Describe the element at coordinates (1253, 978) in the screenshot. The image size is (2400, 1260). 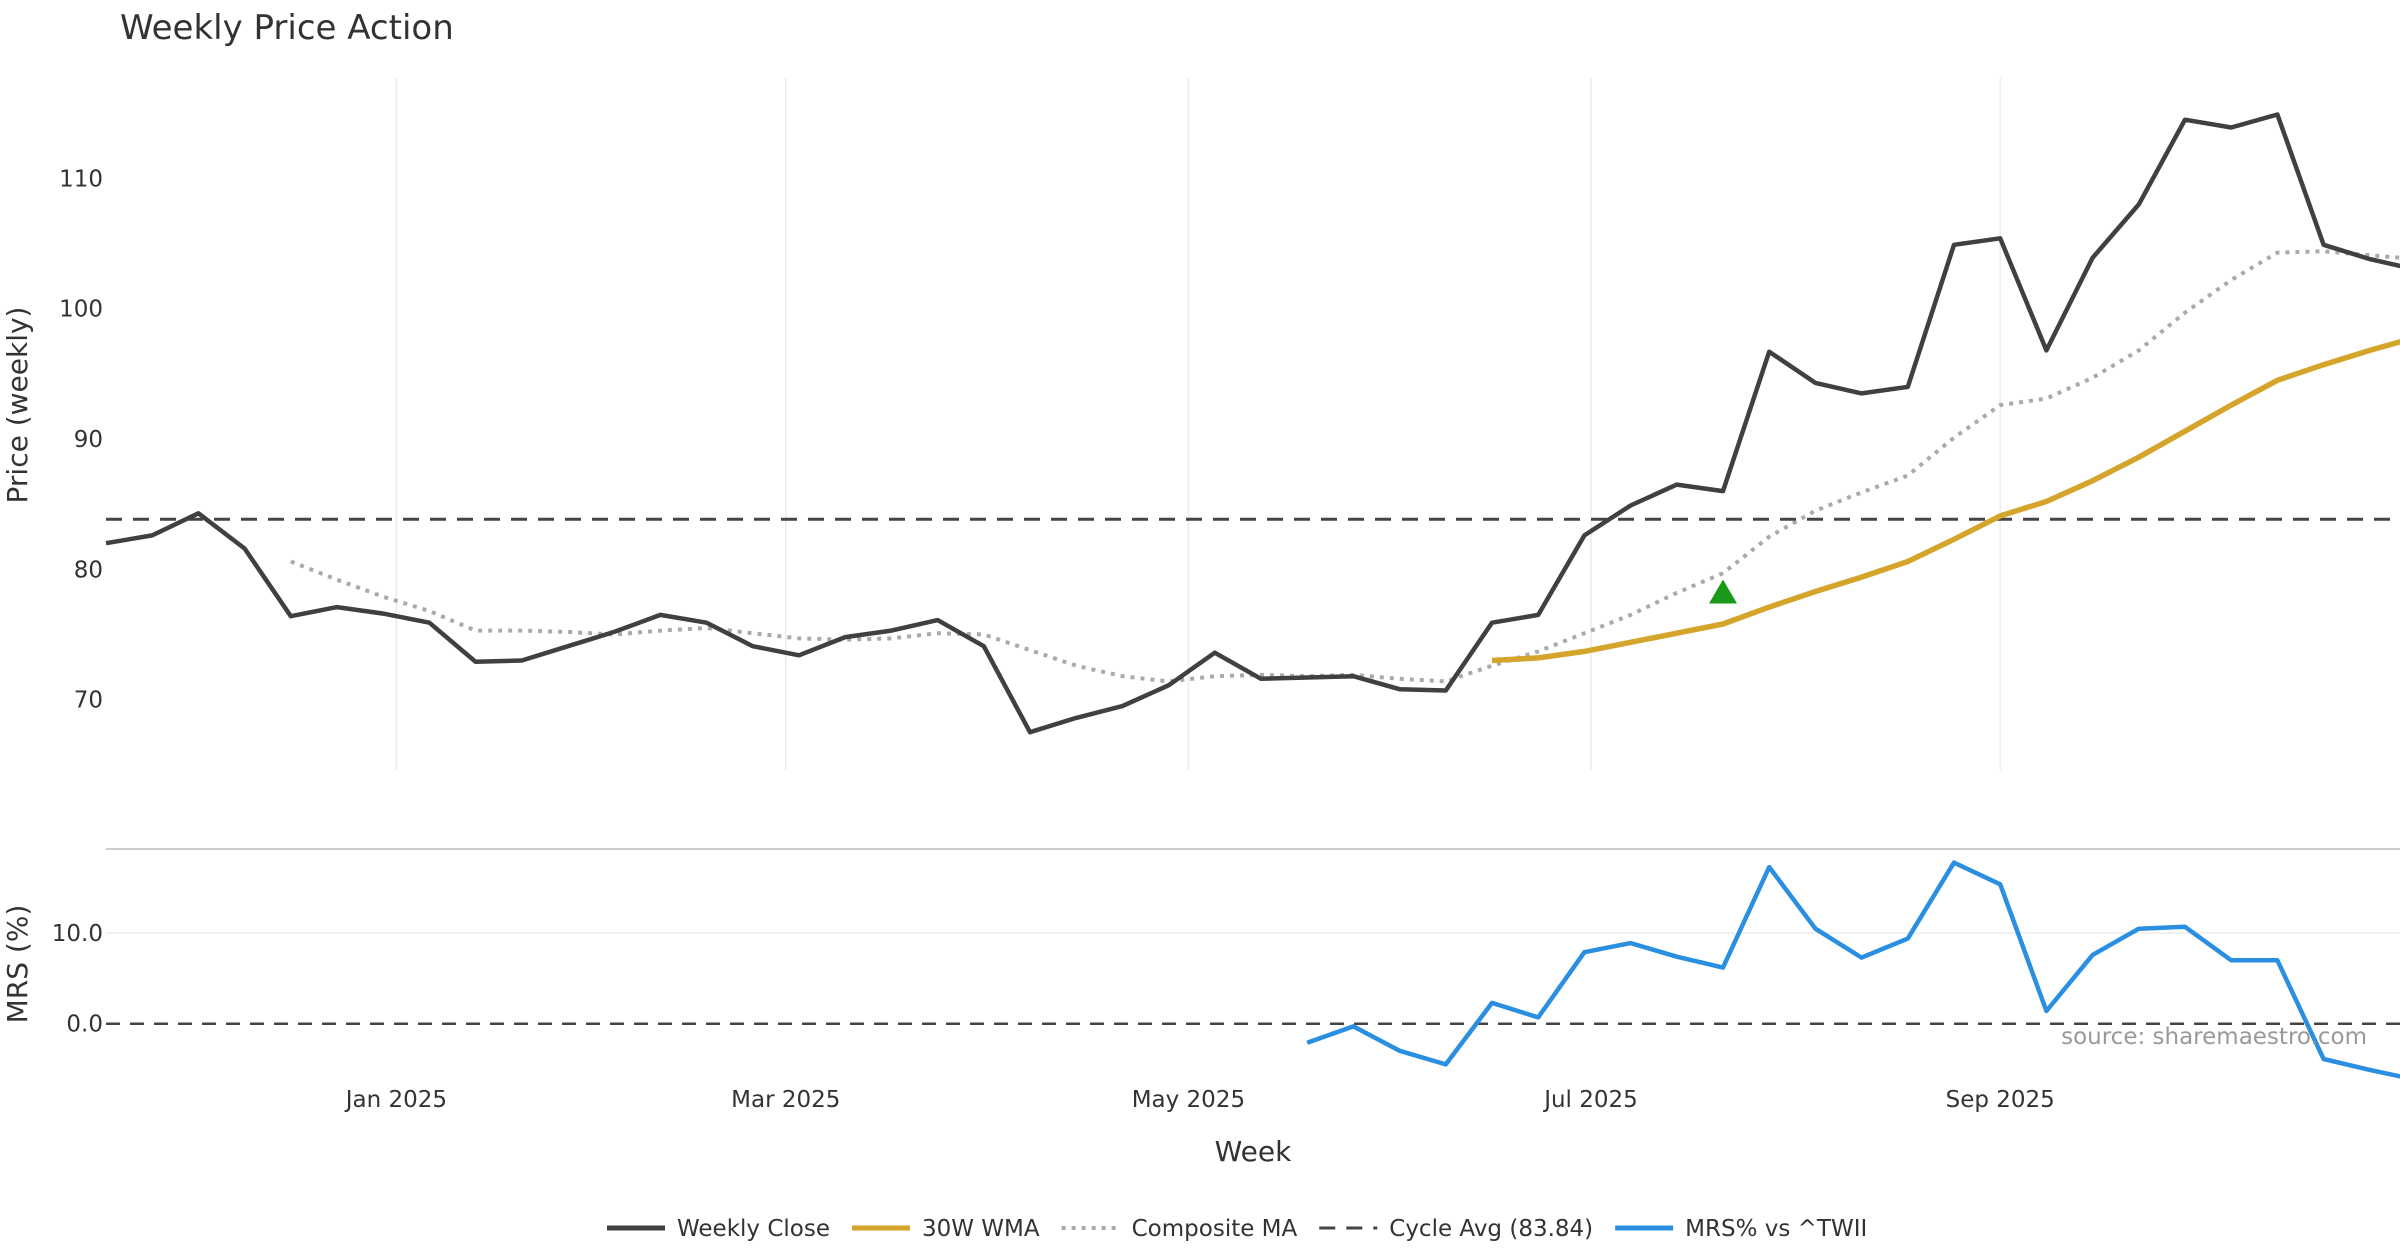
I see `mrs-panel-grid` at that location.